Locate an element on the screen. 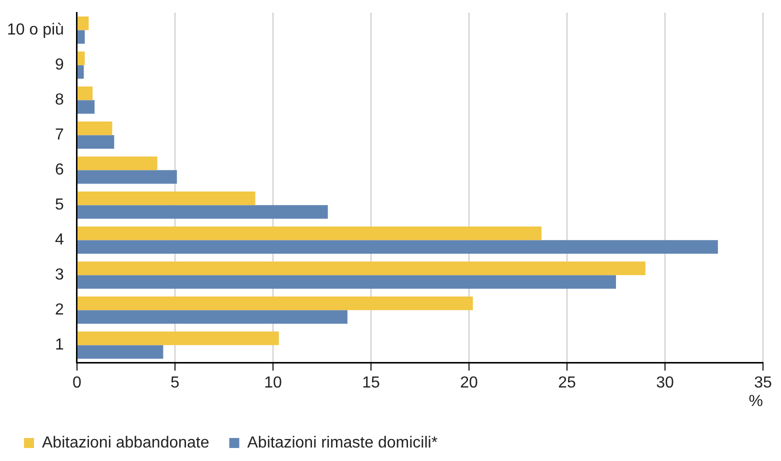  x-tick-label: 5 is located at coordinates (175, 383).